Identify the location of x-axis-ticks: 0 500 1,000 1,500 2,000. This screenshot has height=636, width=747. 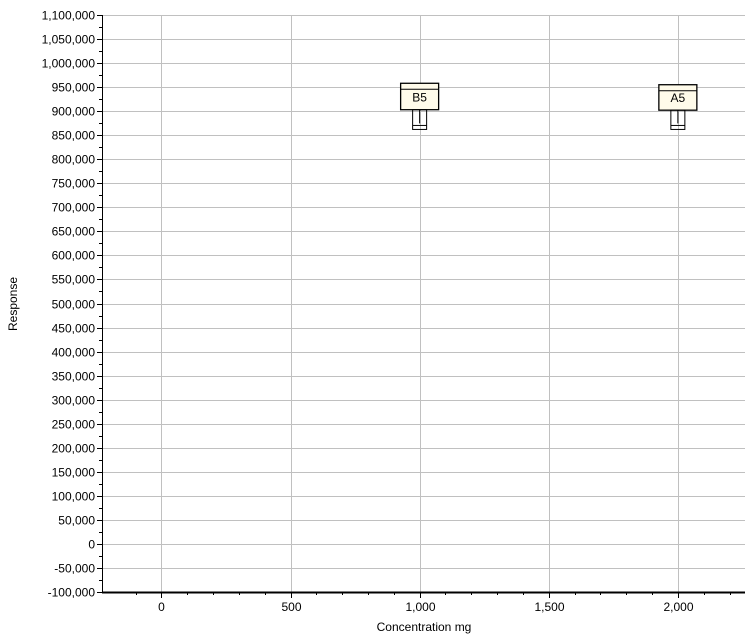
(433, 603).